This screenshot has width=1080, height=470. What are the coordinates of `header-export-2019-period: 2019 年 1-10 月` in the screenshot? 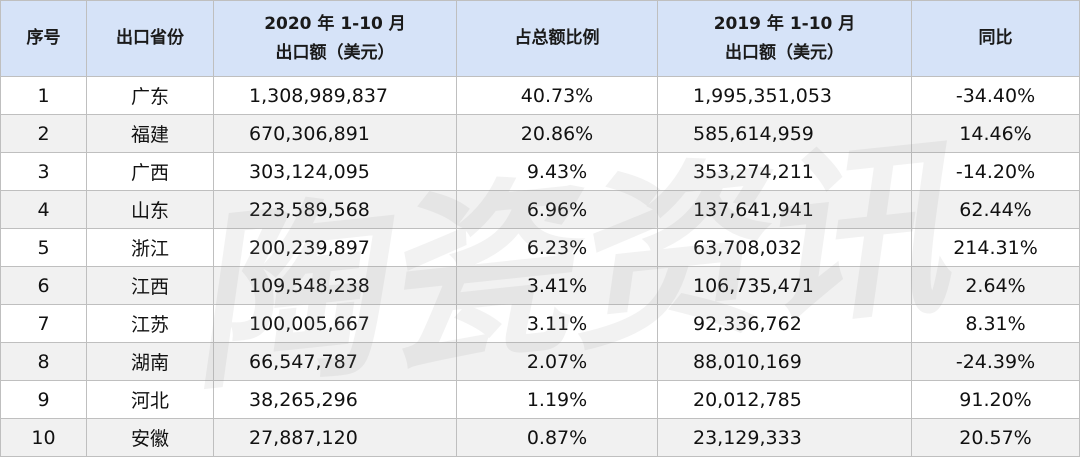 It's located at (784, 23).